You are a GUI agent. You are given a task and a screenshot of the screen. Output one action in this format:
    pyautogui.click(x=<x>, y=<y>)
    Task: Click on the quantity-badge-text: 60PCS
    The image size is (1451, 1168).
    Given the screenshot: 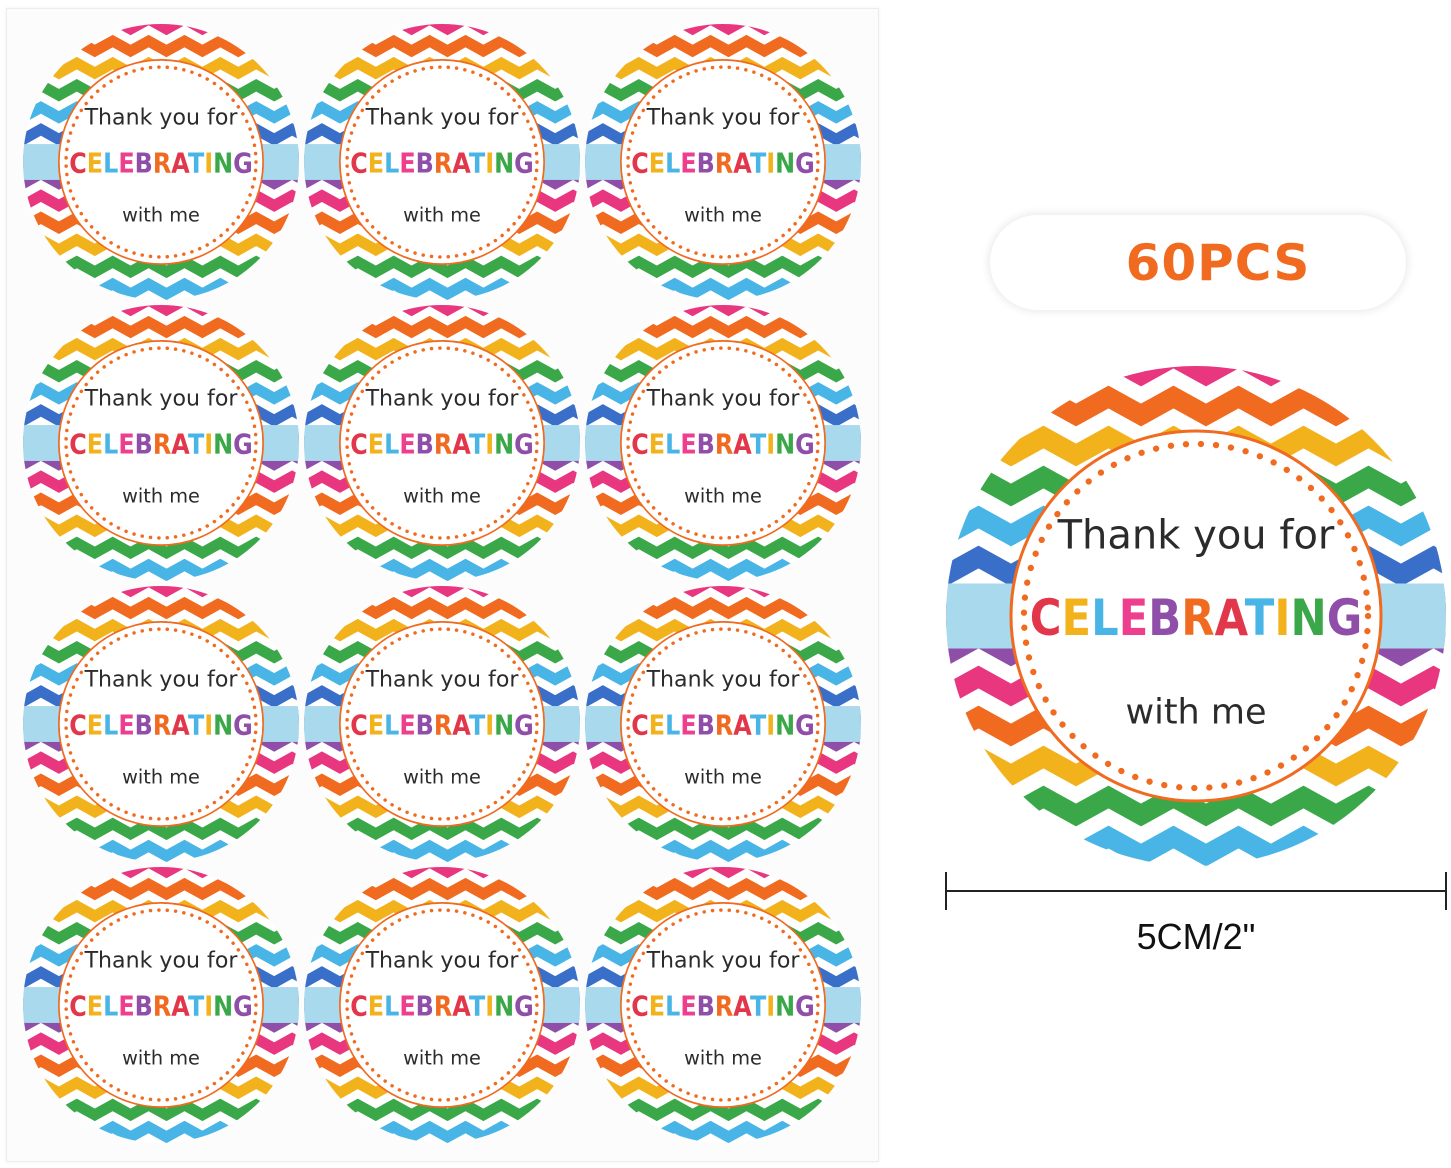 What is the action you would take?
    pyautogui.click(x=1218, y=262)
    